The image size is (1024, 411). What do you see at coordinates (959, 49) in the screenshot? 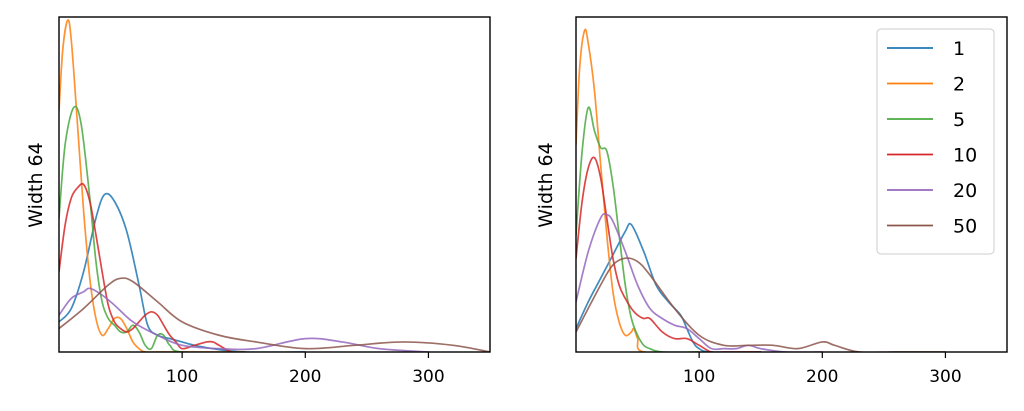
I see `legend-label-1: 1` at bounding box center [959, 49].